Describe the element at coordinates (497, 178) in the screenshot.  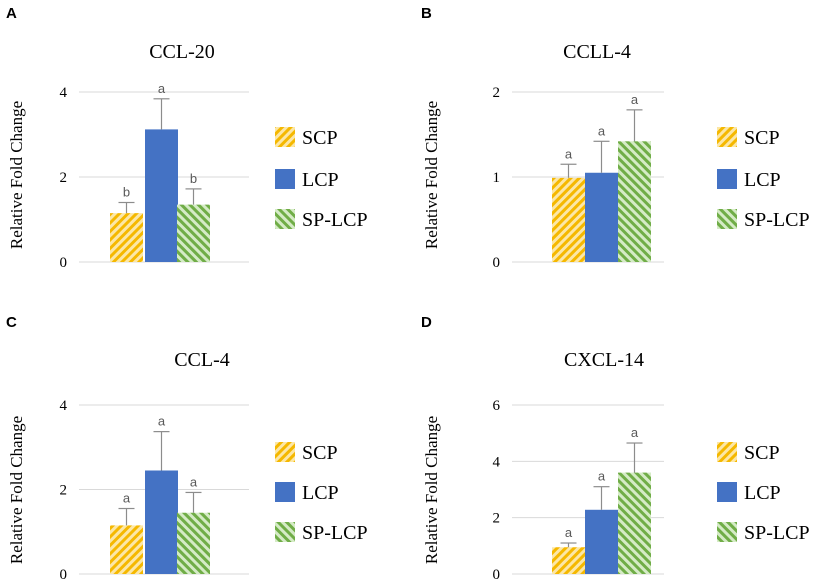
I see `y-tick-label: 1` at that location.